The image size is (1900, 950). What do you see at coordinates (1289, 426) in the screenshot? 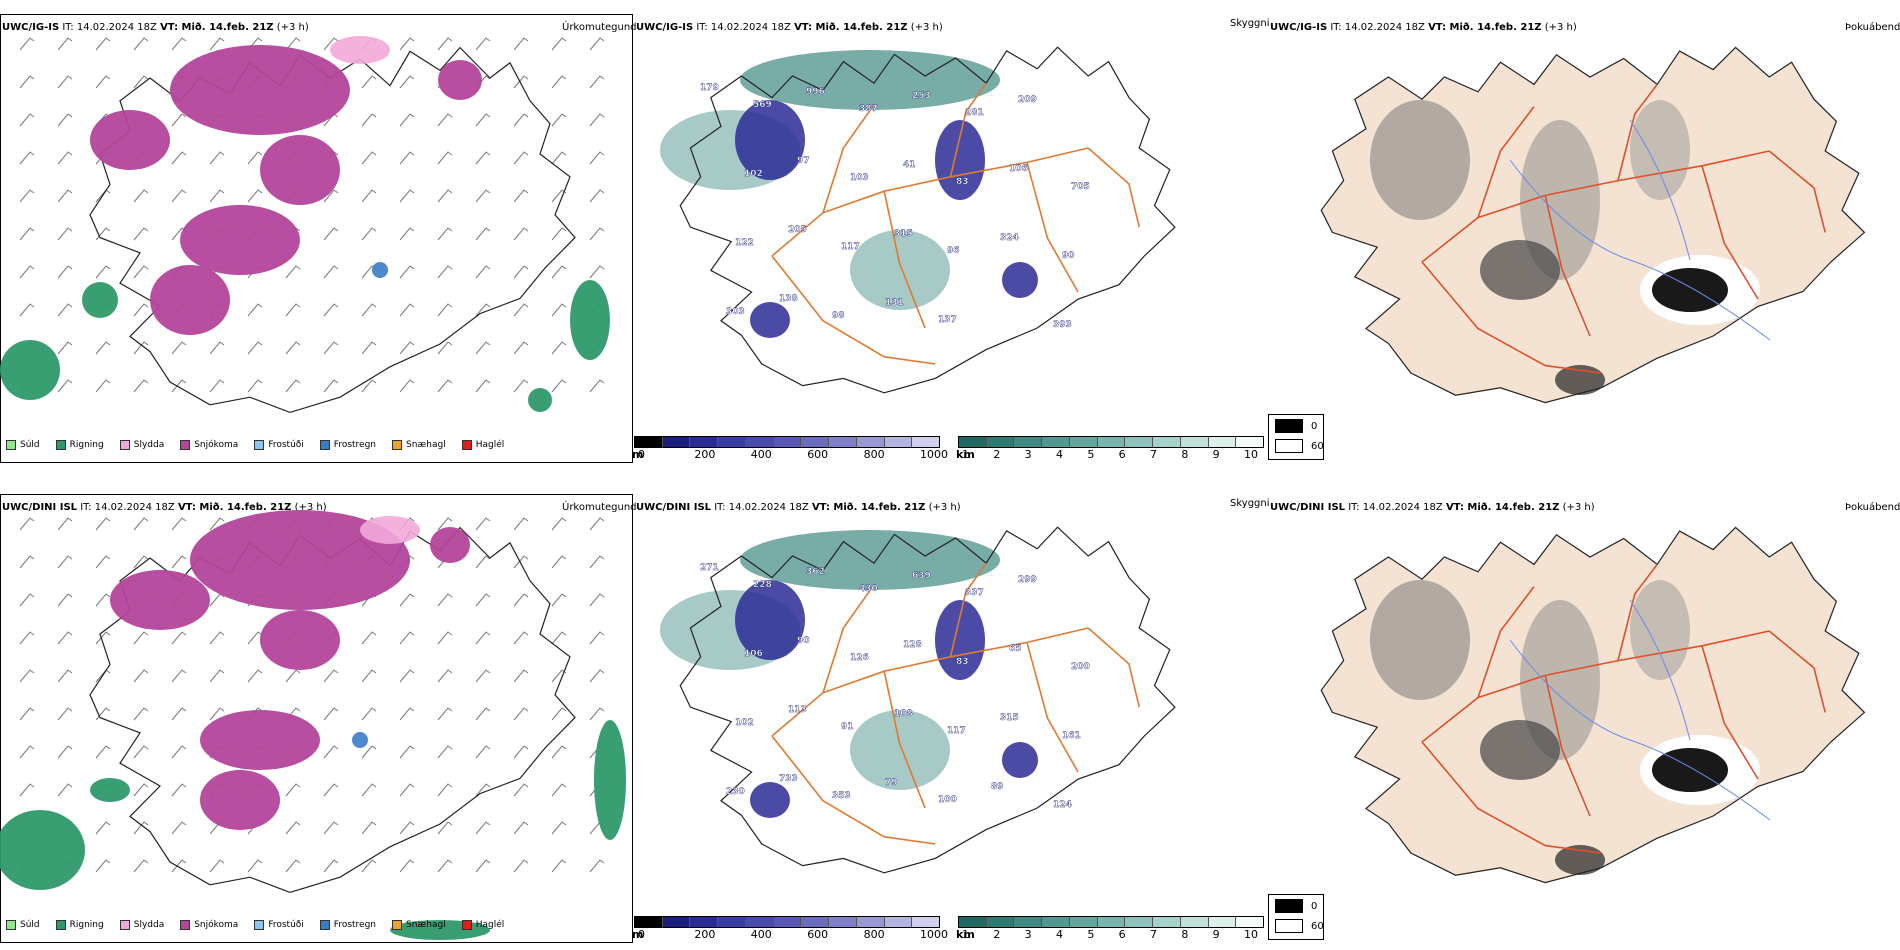
I see `fog-swatch` at bounding box center [1289, 426].